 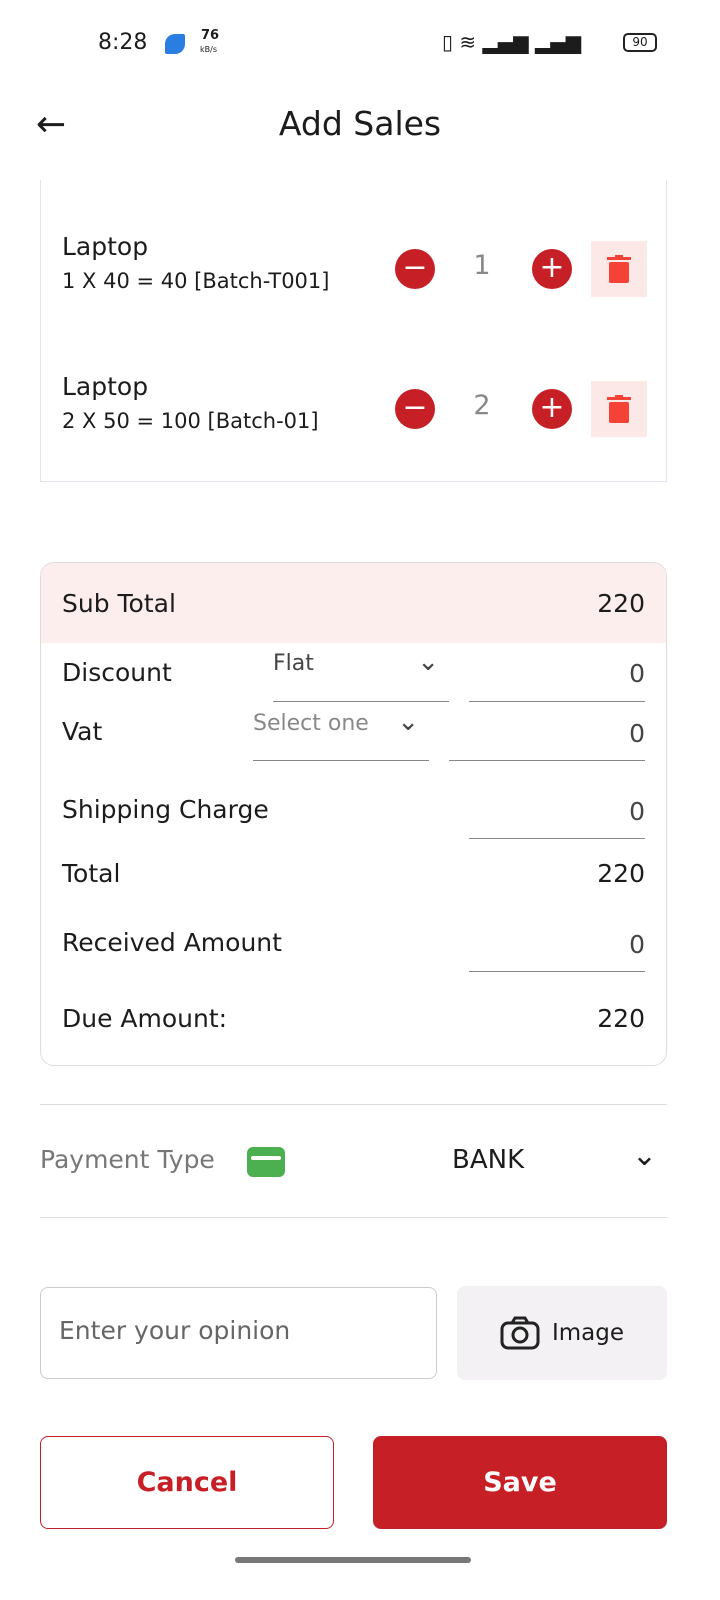 I want to click on page-title: Add Sales, so click(x=360, y=123).